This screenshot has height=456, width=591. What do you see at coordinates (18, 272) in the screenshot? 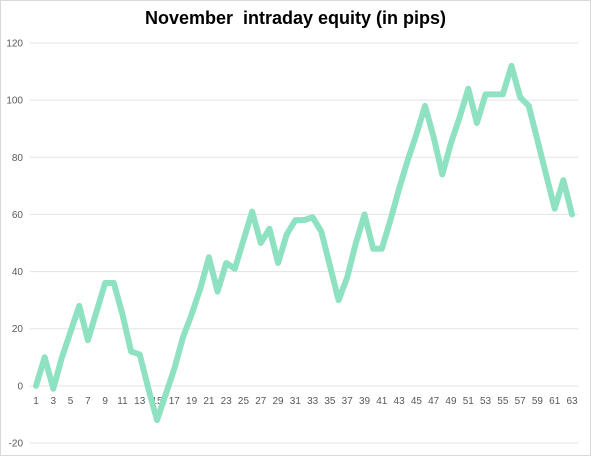
I see `y-tick-label: 40` at bounding box center [18, 272].